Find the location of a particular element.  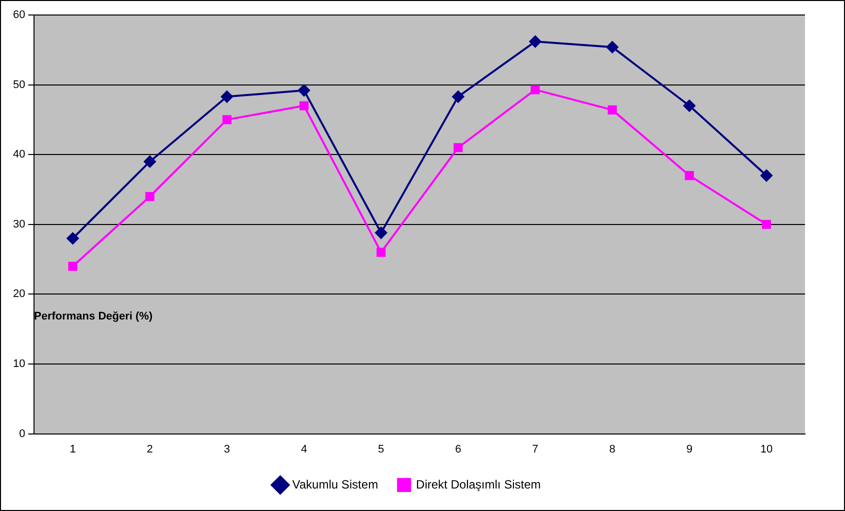

x-tick-label: 9 is located at coordinates (689, 449).